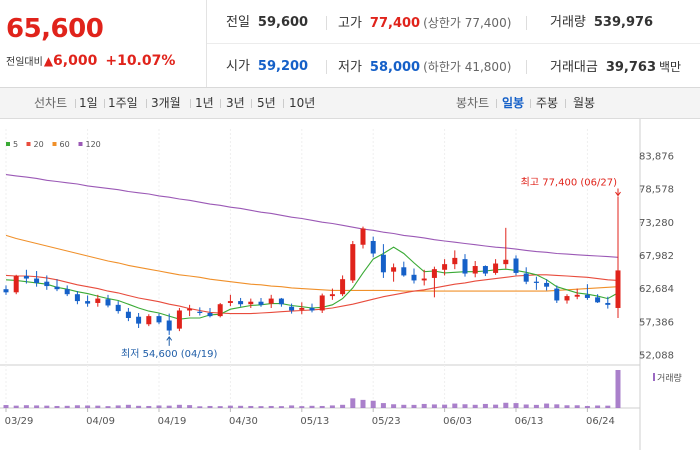 The height and width of the screenshot is (450, 700). What do you see at coordinates (529, 421) in the screenshot?
I see `x-tick-label: 06/13` at bounding box center [529, 421].